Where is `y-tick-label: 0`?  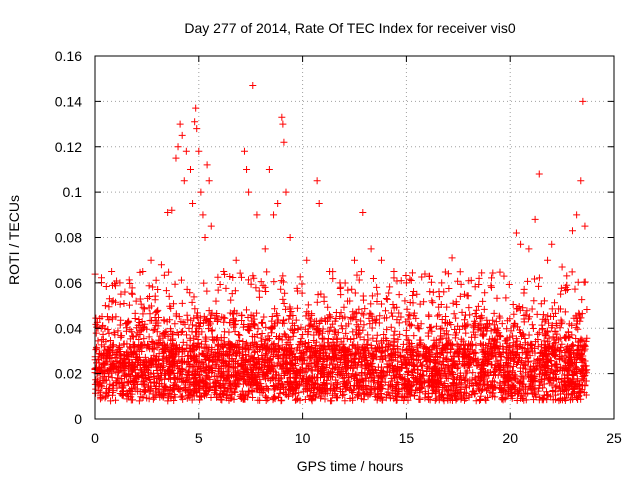 y-tick-label: 0 is located at coordinates (78, 419).